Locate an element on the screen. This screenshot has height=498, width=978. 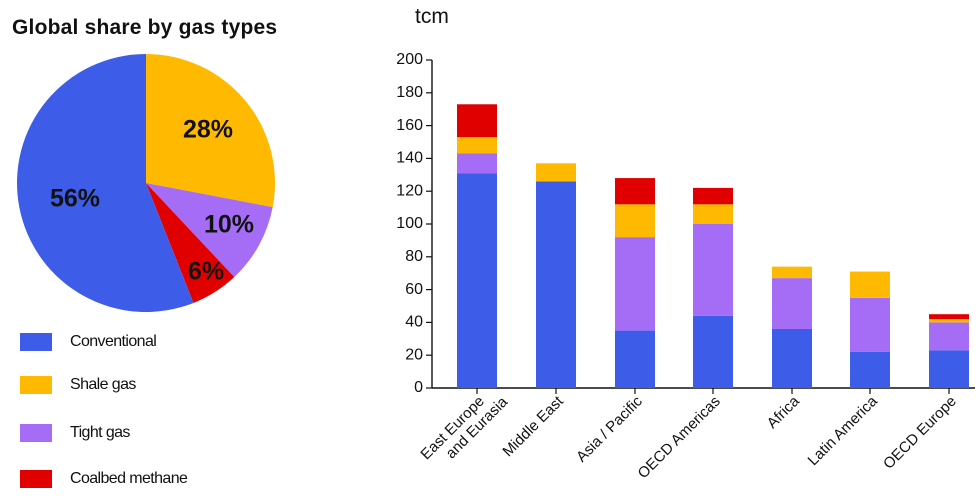
bar-latin-america-shale-gas is located at coordinates (870, 284).